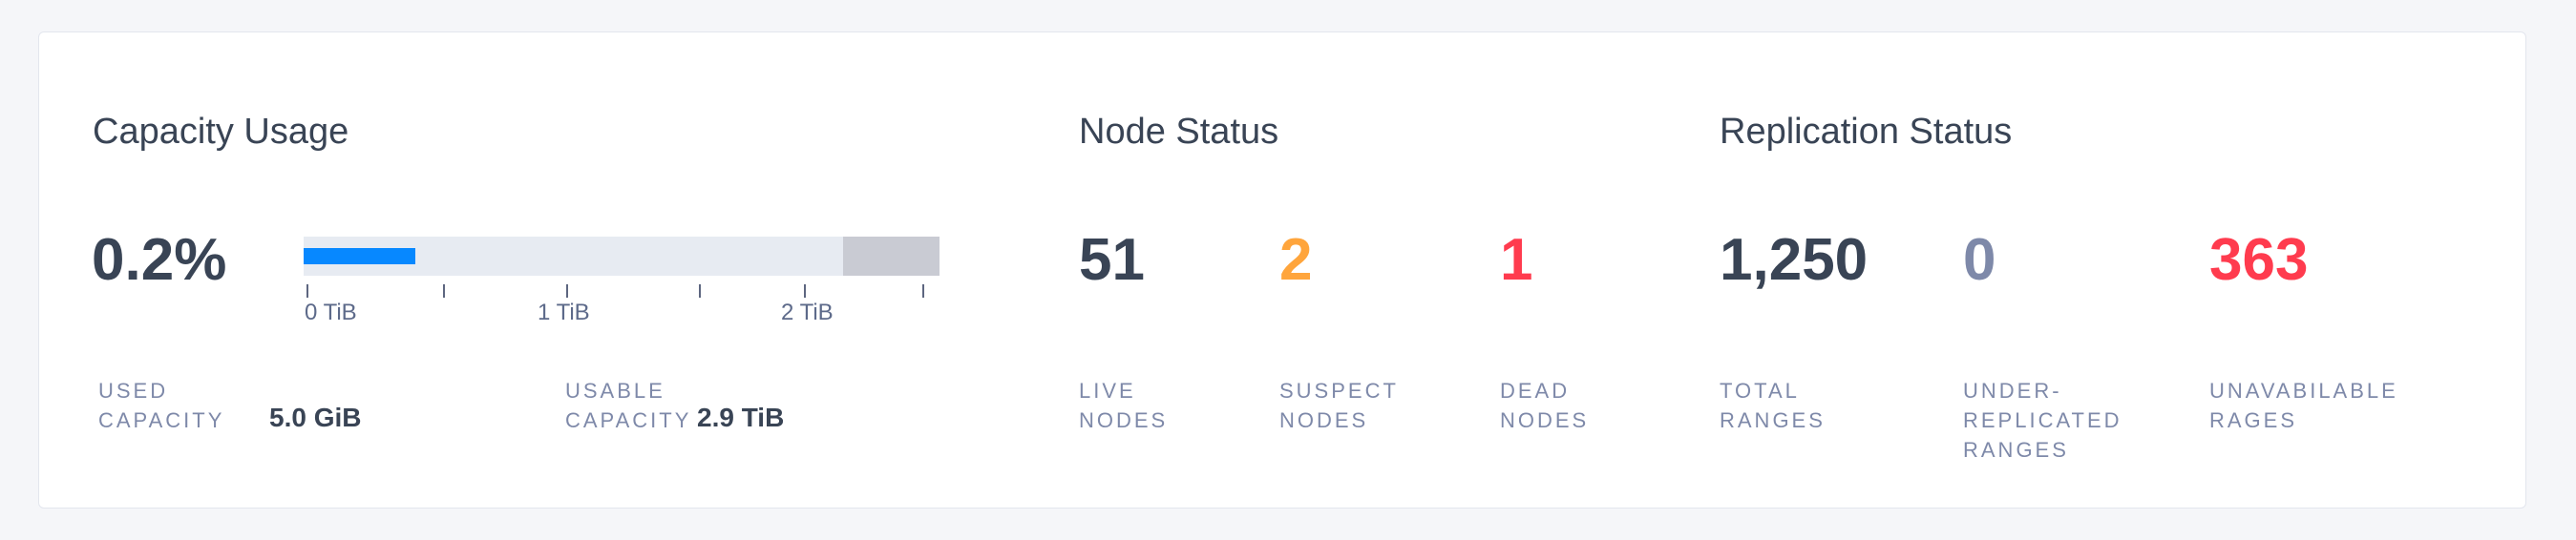 This screenshot has height=540, width=2576. What do you see at coordinates (564, 312) in the screenshot?
I see `axis-tick-label: 1 TiB` at bounding box center [564, 312].